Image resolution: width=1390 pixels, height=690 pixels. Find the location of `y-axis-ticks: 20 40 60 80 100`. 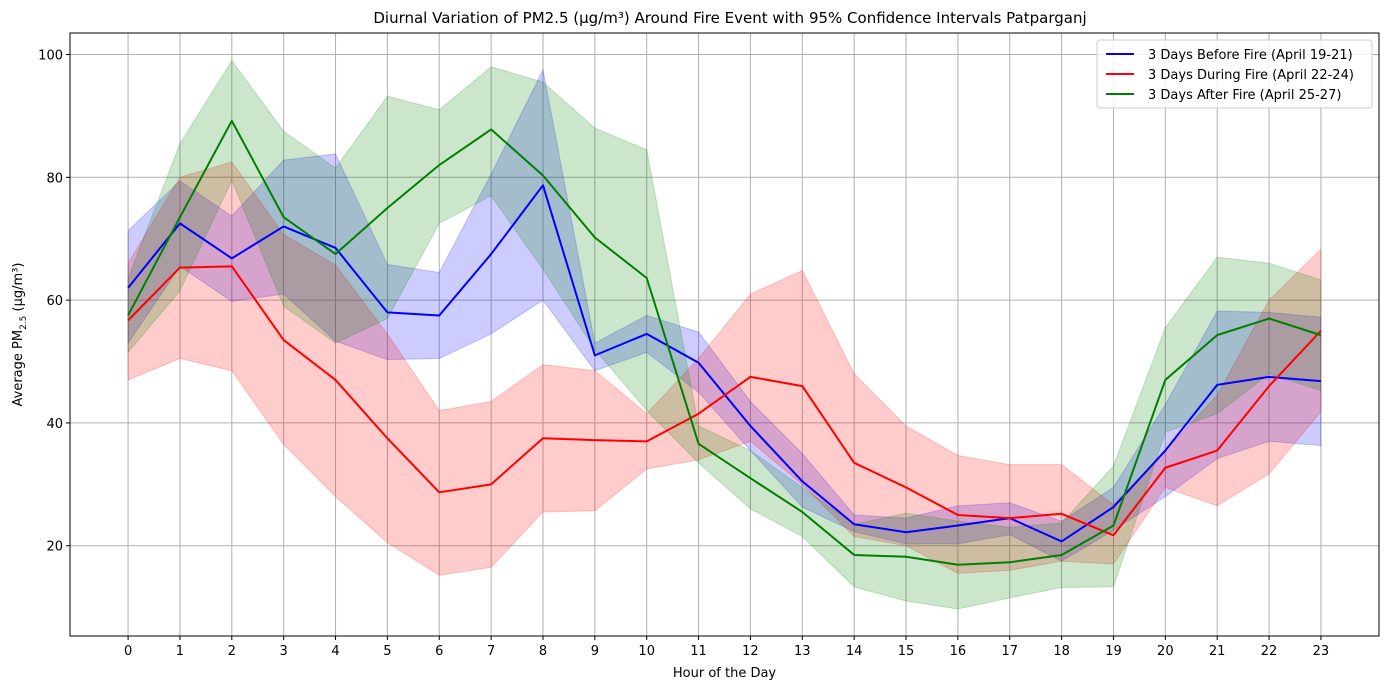

y-axis-ticks: 20 40 60 80 100 is located at coordinates (54, 301).